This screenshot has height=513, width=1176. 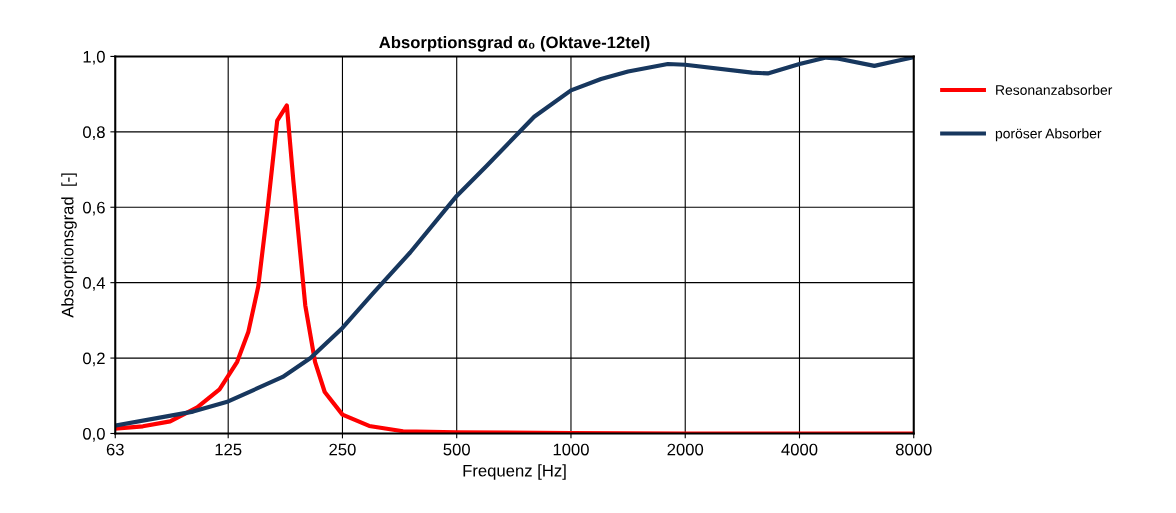 What do you see at coordinates (115, 449) in the screenshot?
I see `x-tick-label: 63` at bounding box center [115, 449].